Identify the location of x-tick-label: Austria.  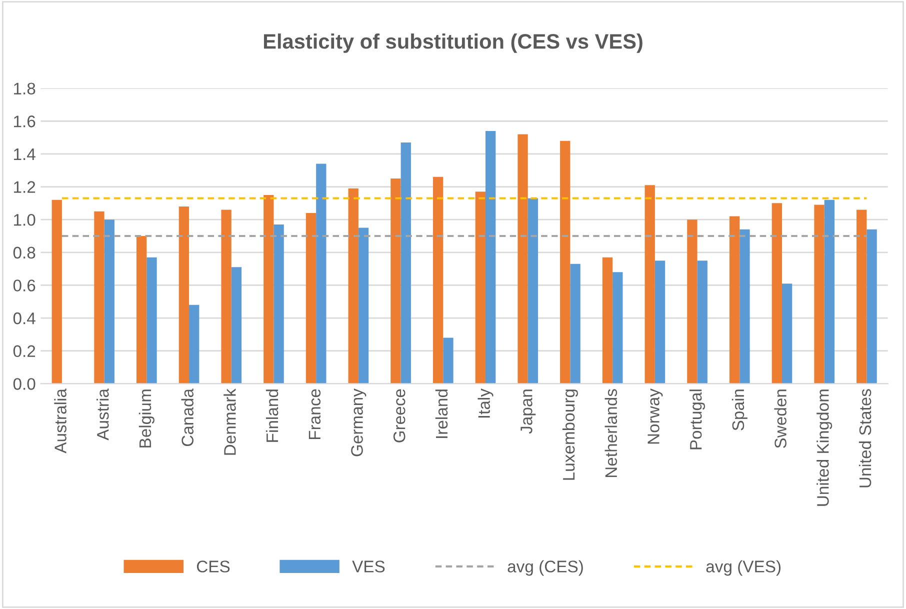
(102, 414).